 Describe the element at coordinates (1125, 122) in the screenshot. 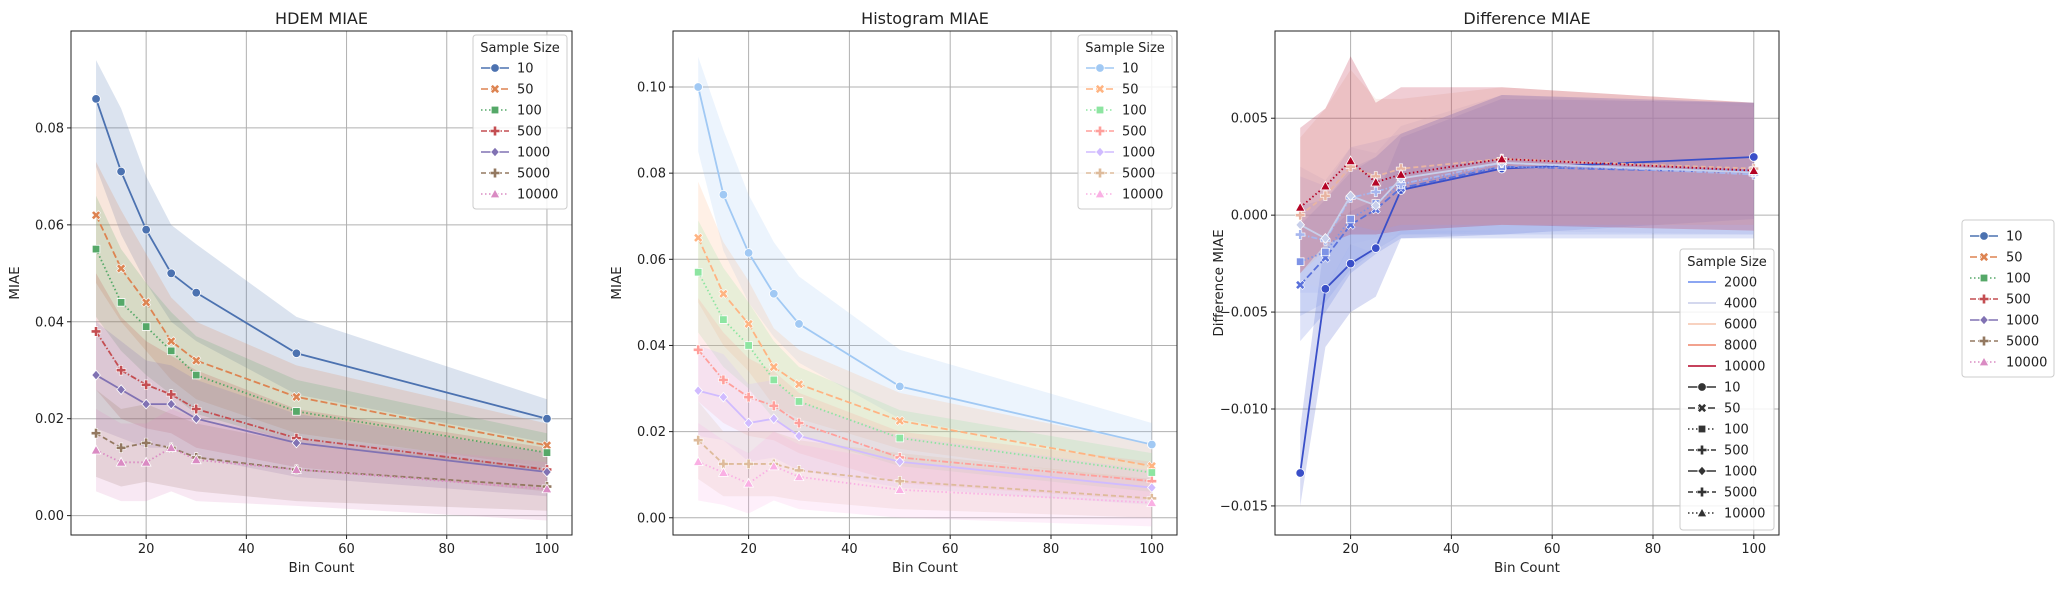

I see `legend-chart-2: Sample Size 10 50 100 500 1000 5000 10000` at that location.